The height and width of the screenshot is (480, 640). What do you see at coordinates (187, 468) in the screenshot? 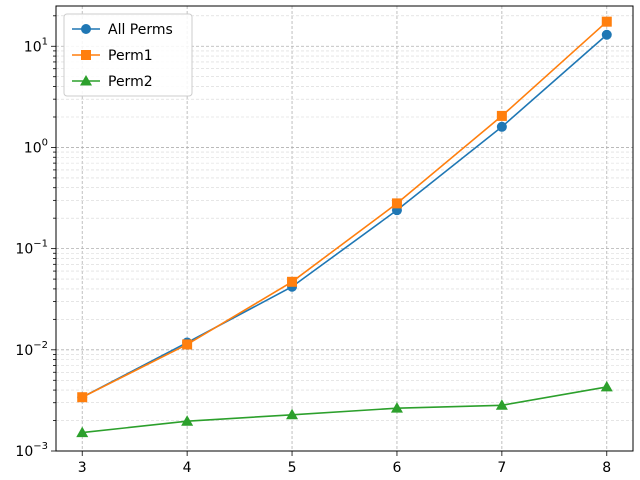
I see `x-tick-label: 4` at bounding box center [187, 468].